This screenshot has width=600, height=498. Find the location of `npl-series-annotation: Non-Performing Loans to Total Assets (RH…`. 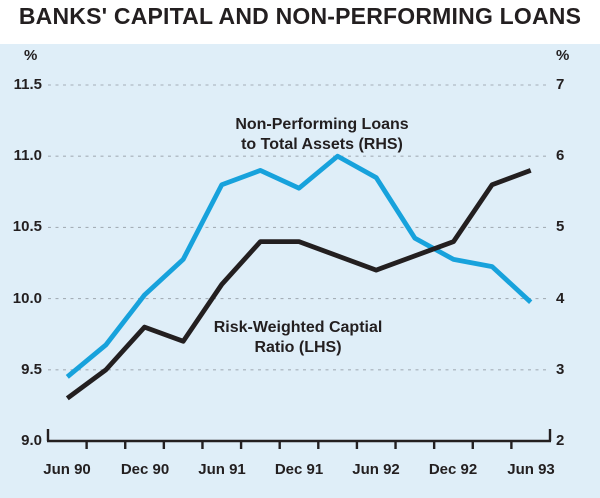

npl-series-annotation: Non-Performing Loans to Total Assets (RH… is located at coordinates (321, 135).